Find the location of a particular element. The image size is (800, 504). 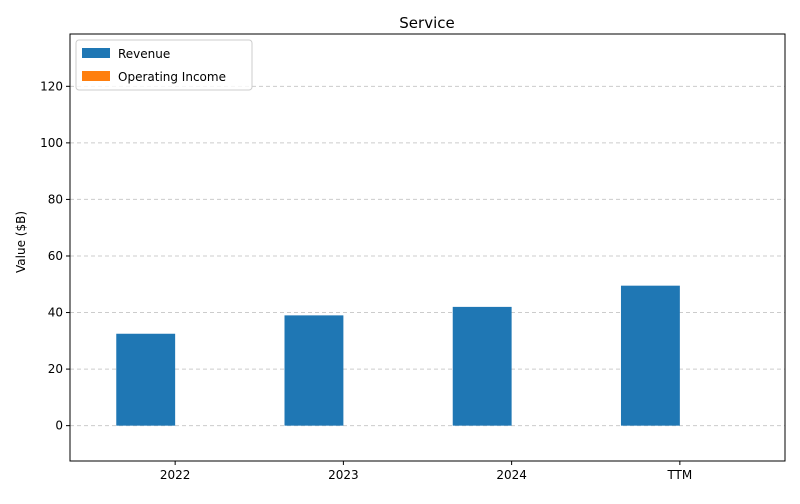

y-tick-label-0: 0 is located at coordinates (59, 426).